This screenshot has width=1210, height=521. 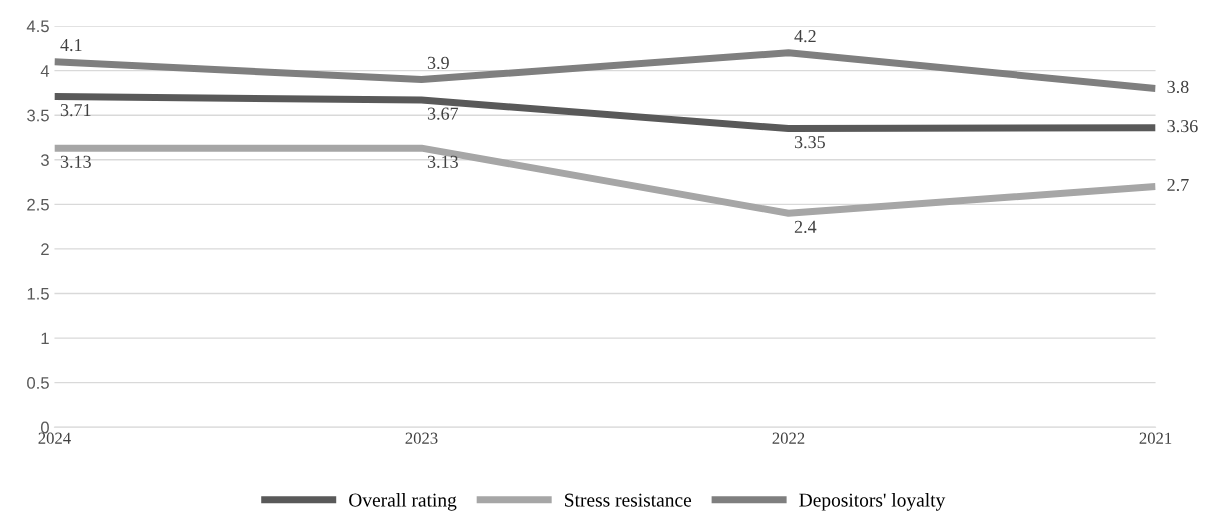 I want to click on data-label: 3.67, so click(x=443, y=113).